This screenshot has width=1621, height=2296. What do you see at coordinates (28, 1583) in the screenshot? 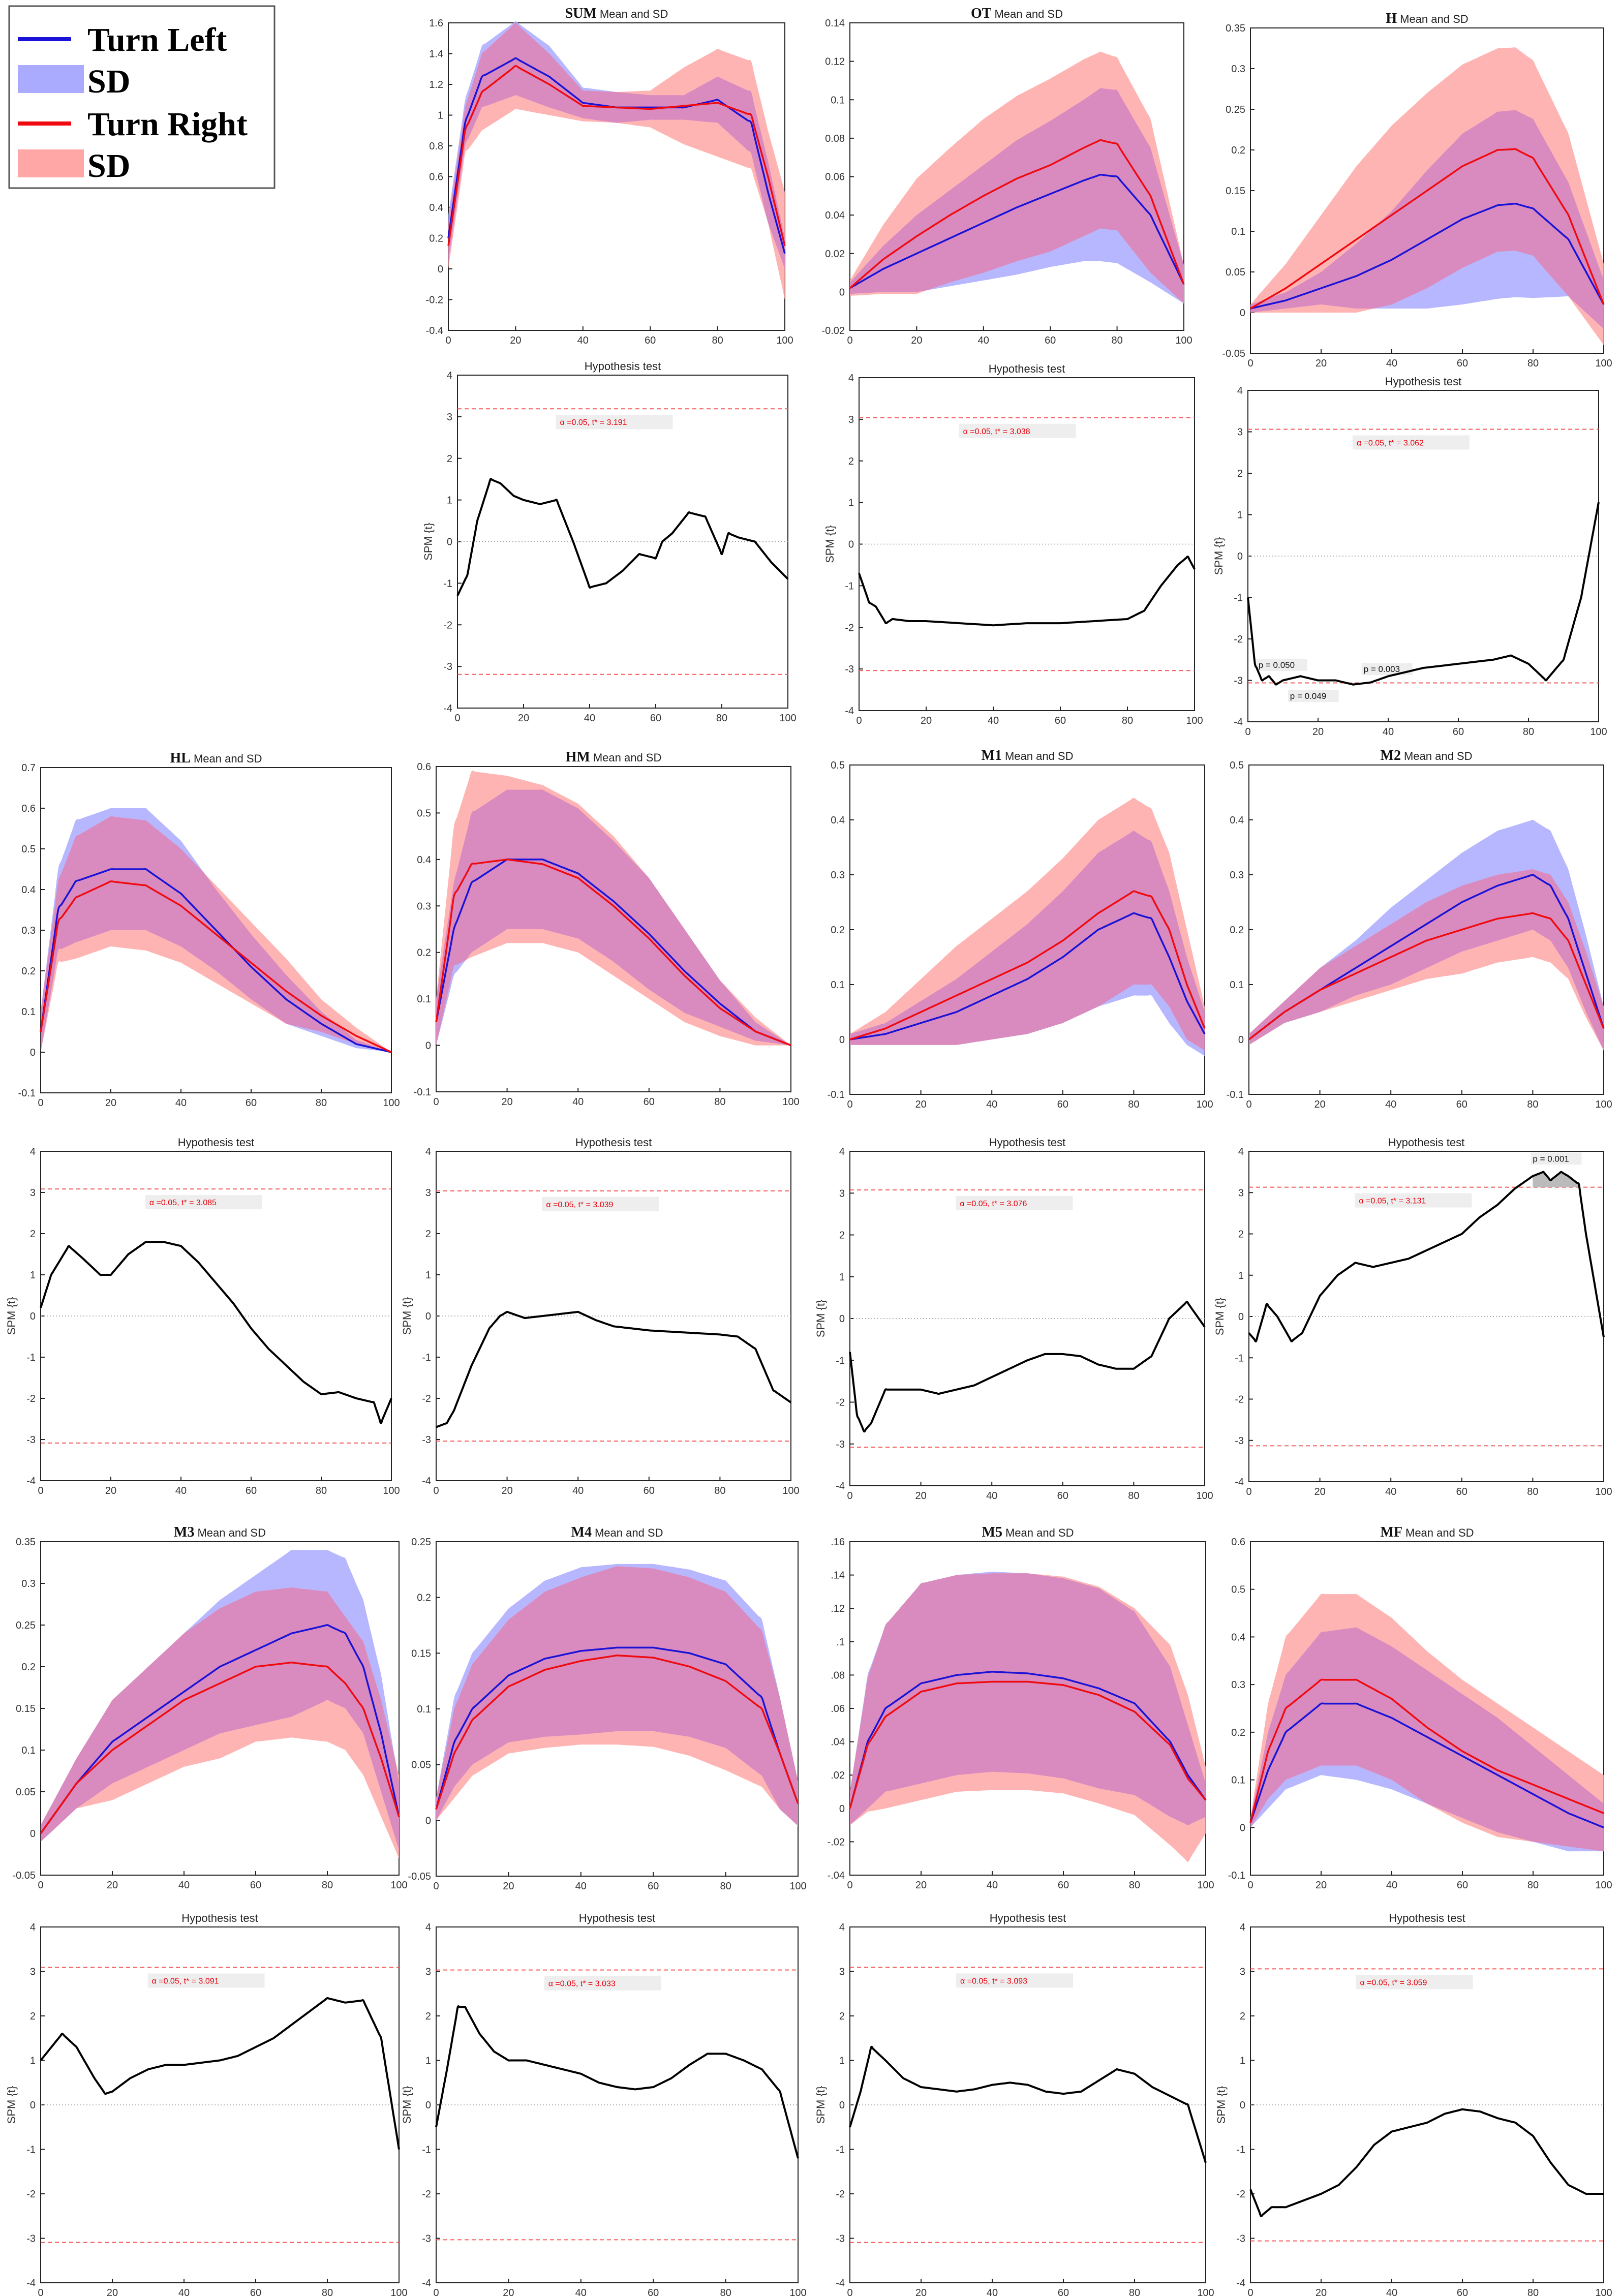
I see `m3-mean-y-tick-label: 0.3` at bounding box center [28, 1583].